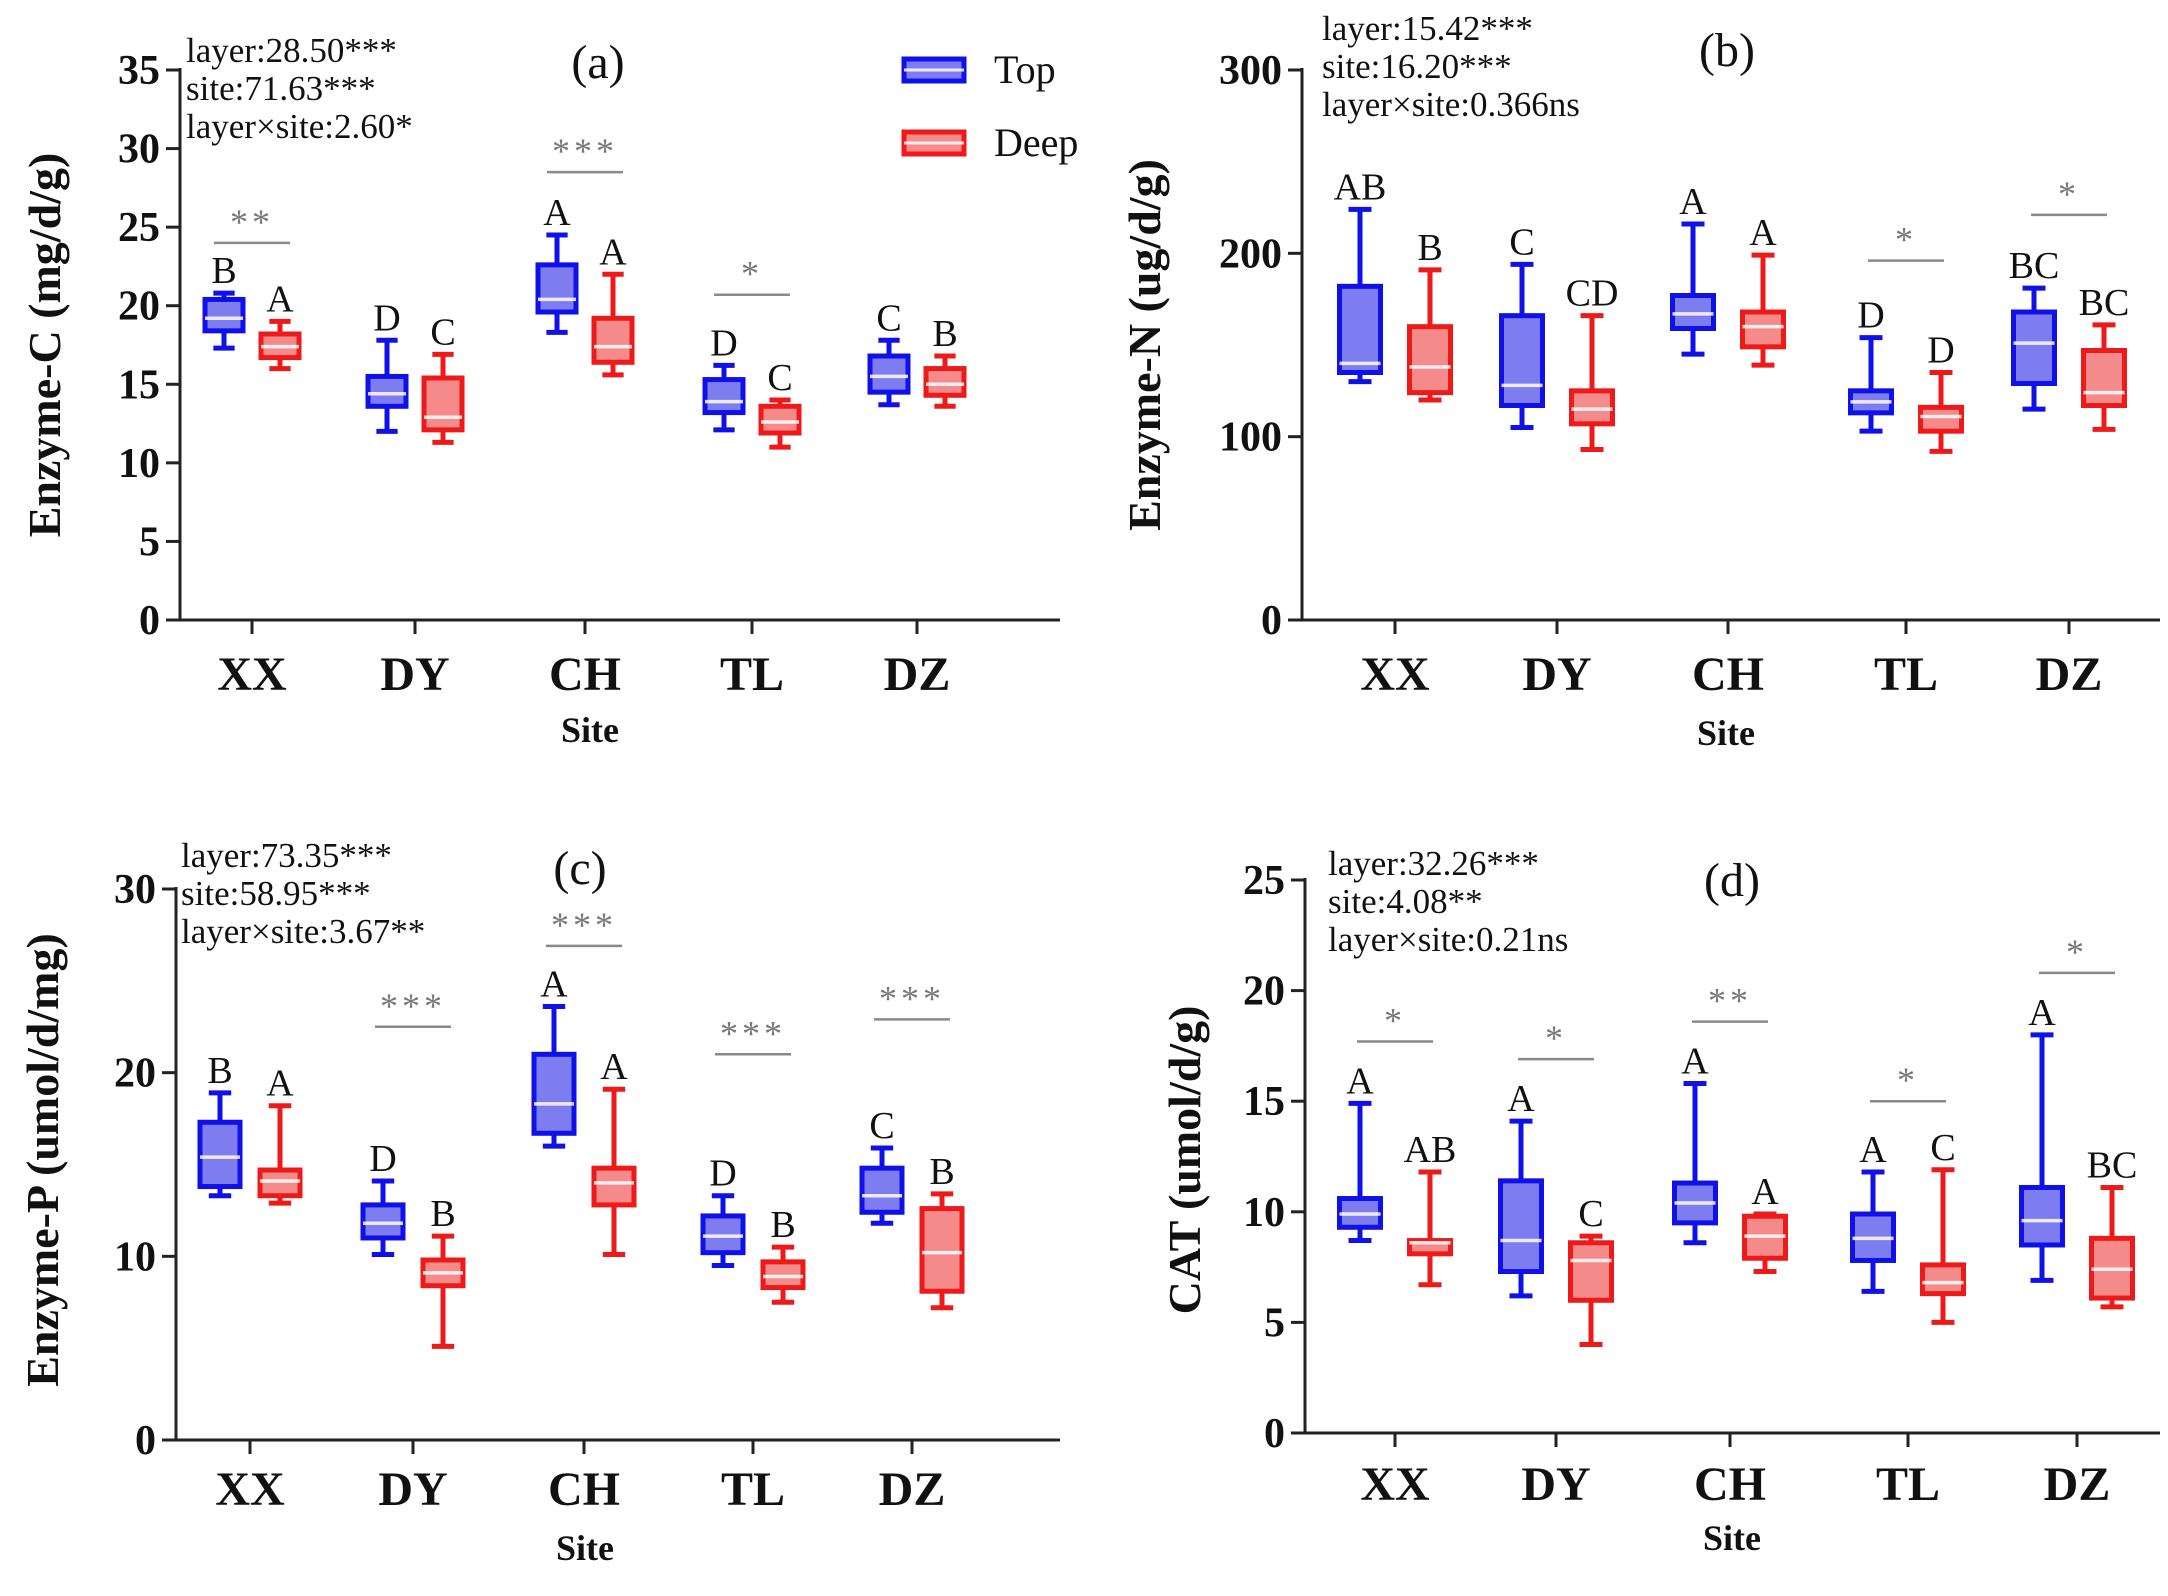 Image resolution: width=2168 pixels, height=1596 pixels. What do you see at coordinates (2104, 357) in the screenshot?
I see `box-deep-dz: BC` at bounding box center [2104, 357].